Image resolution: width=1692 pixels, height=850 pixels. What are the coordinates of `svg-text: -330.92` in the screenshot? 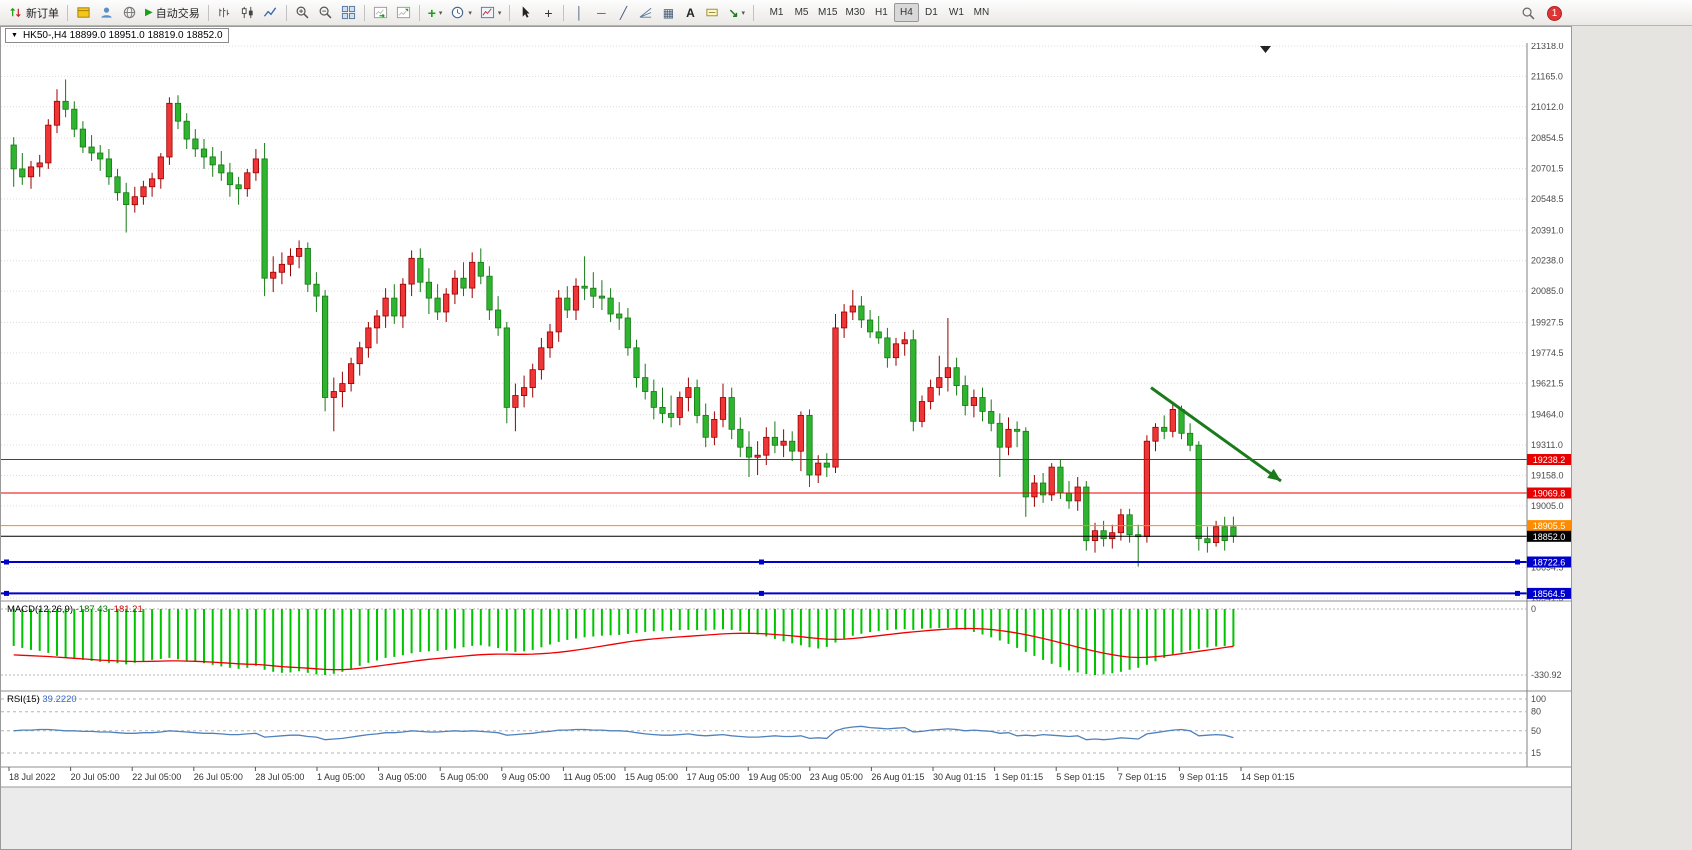 It's located at (1546, 675).